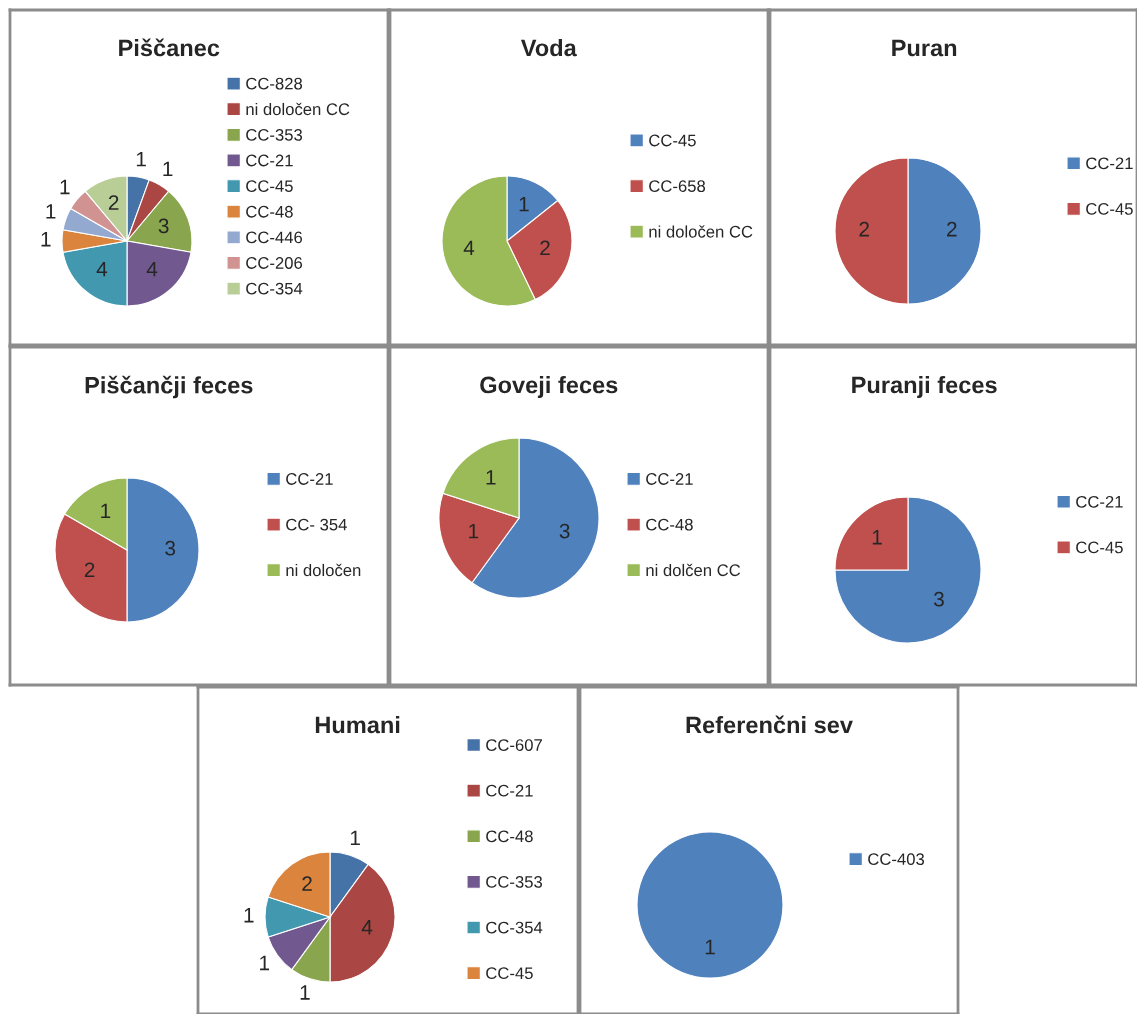 This screenshot has height=1014, width=1137. What do you see at coordinates (924, 48) in the screenshot?
I see `chart-title: Puran` at bounding box center [924, 48].